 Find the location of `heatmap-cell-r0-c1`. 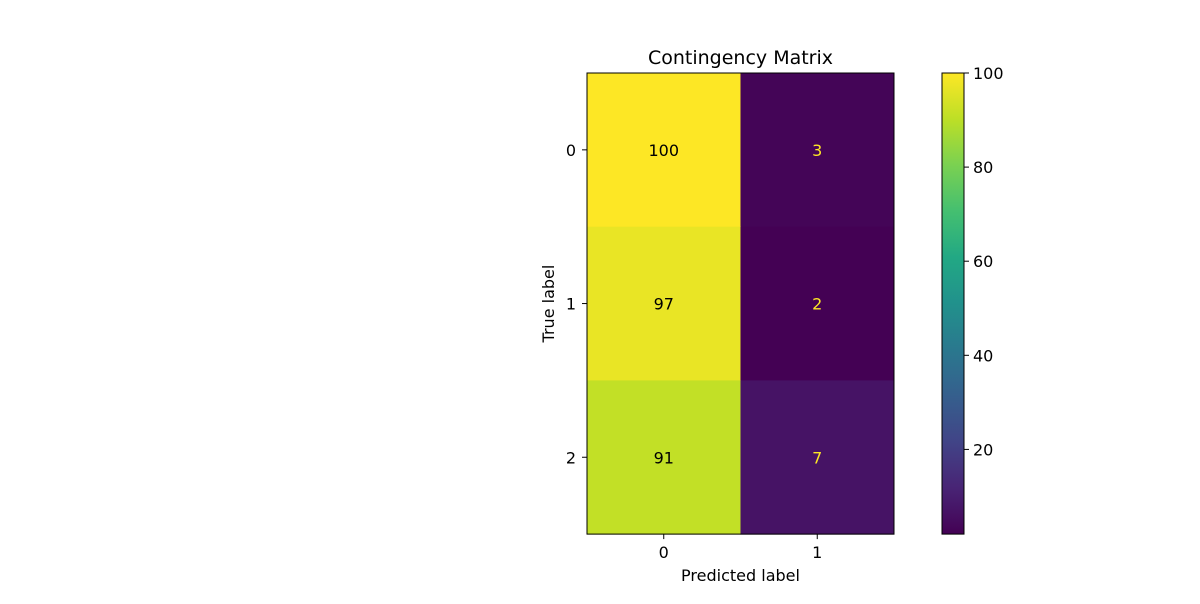

heatmap-cell-r0-c1 is located at coordinates (817, 150).